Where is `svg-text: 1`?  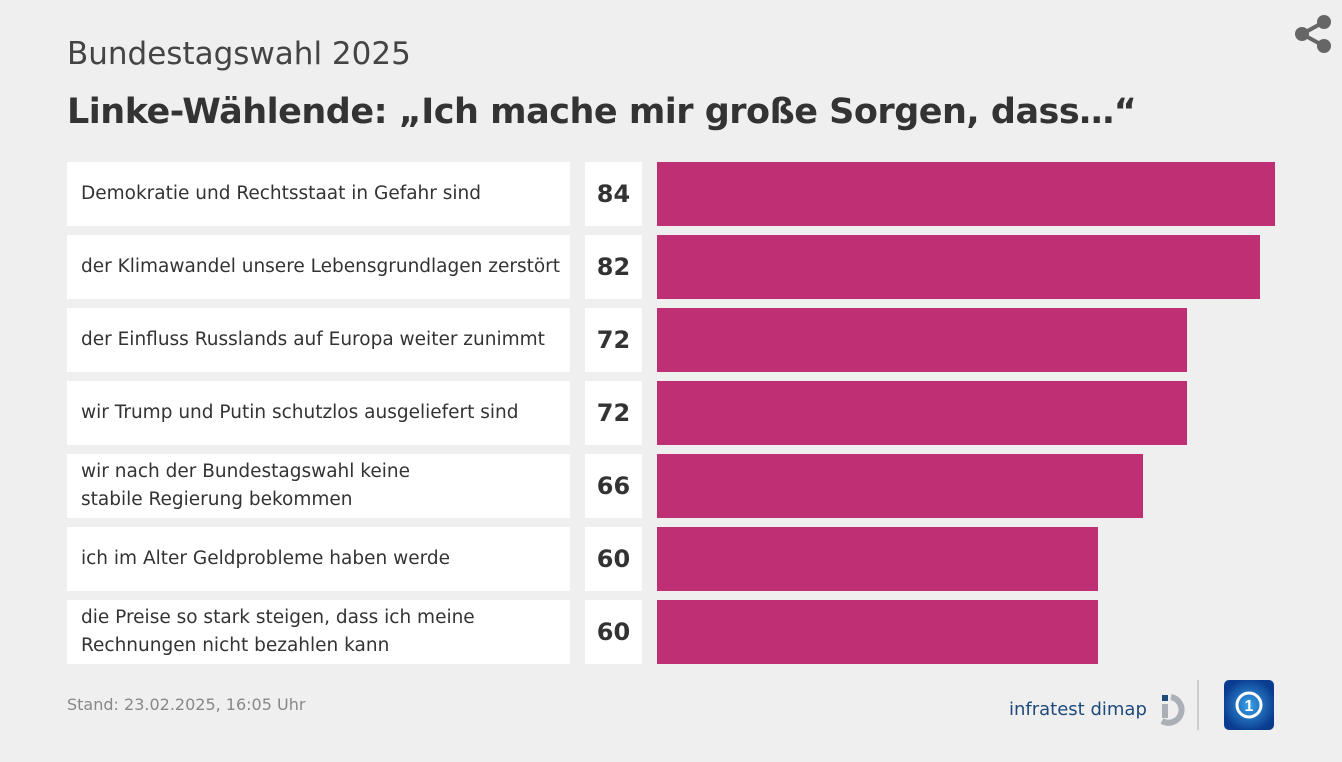
svg-text: 1 is located at coordinates (1249, 706).